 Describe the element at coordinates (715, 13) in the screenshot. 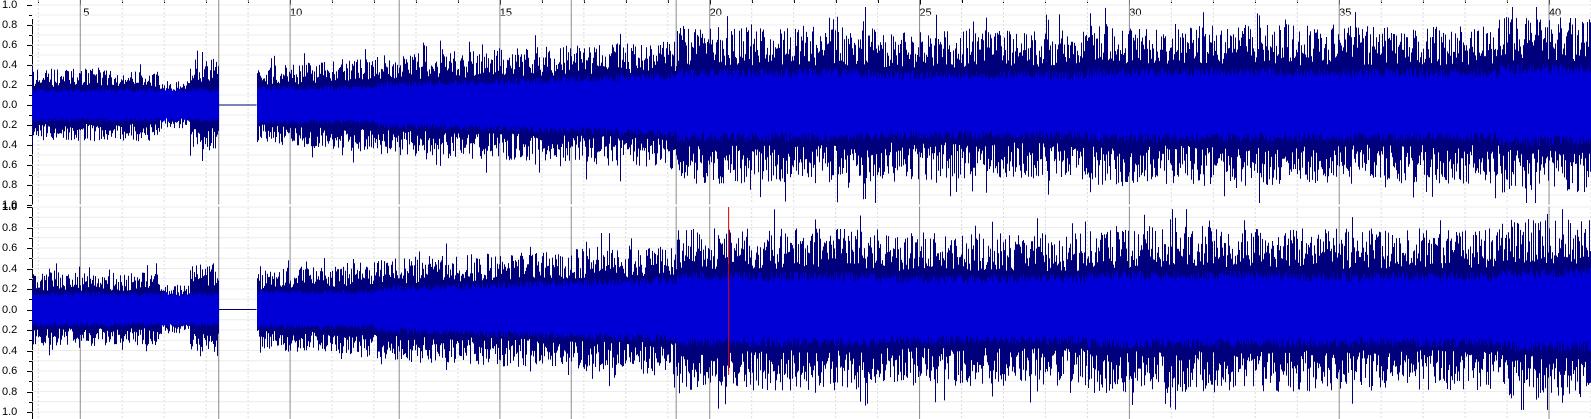

I see `timeline-label: 20` at that location.